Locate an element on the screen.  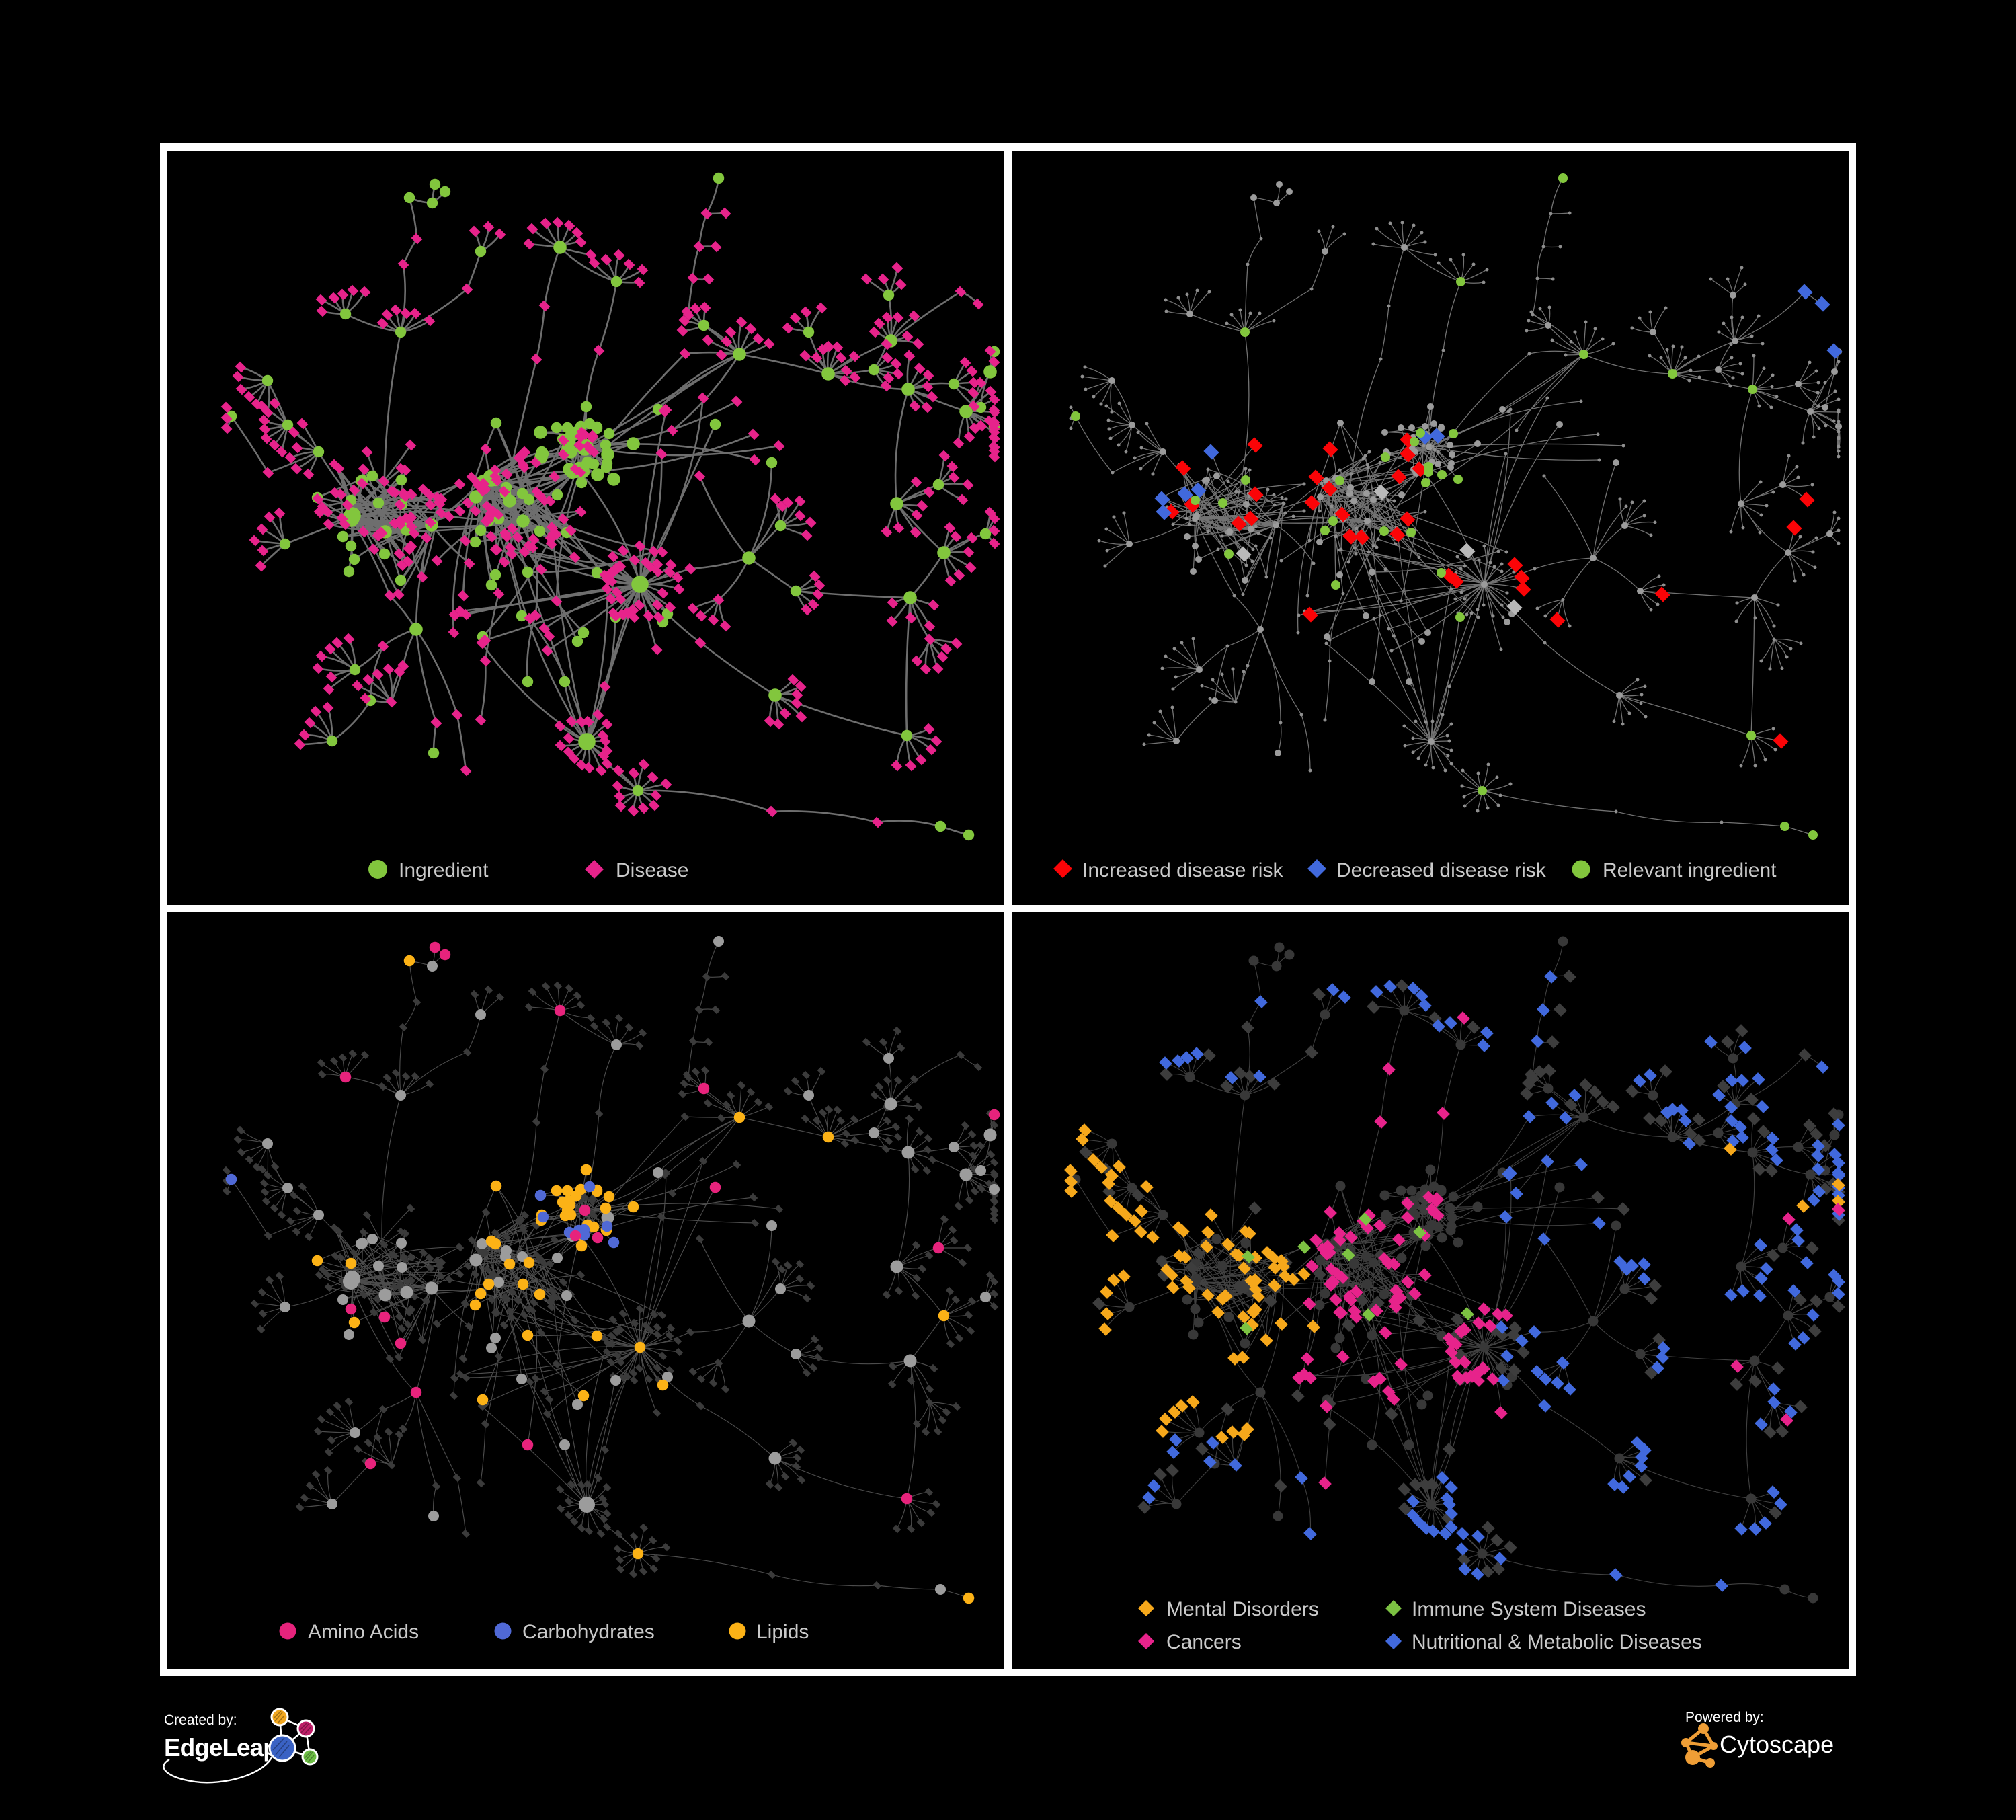
svg-text: Decreased disease risk is located at coordinates (1441, 870).